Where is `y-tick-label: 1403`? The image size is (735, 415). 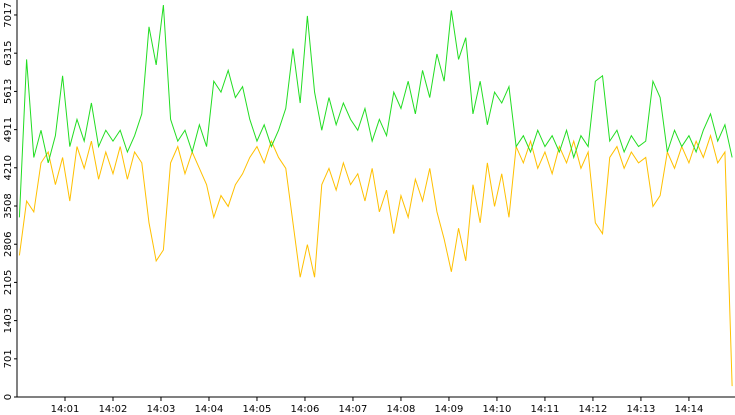
y-tick-label: 1403 is located at coordinates (8, 320).